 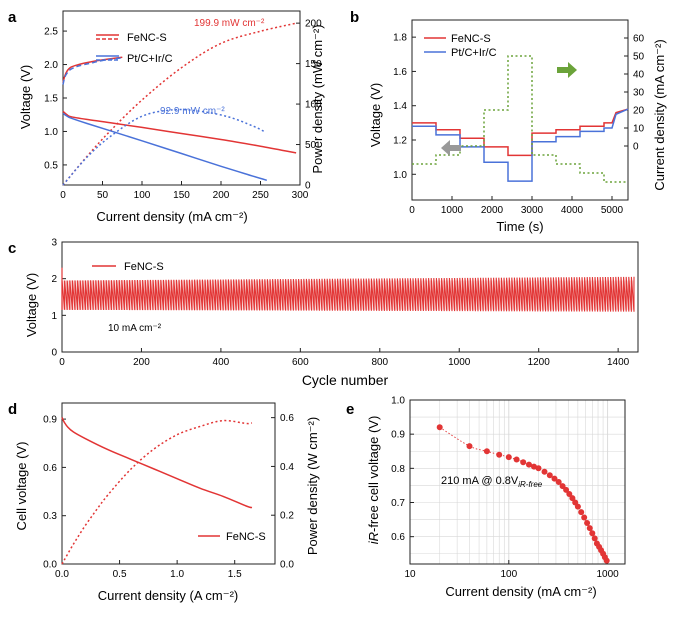 What do you see at coordinates (141, 362) in the screenshot?
I see `panel-c-xtick-label-1: 200` at bounding box center [141, 362].